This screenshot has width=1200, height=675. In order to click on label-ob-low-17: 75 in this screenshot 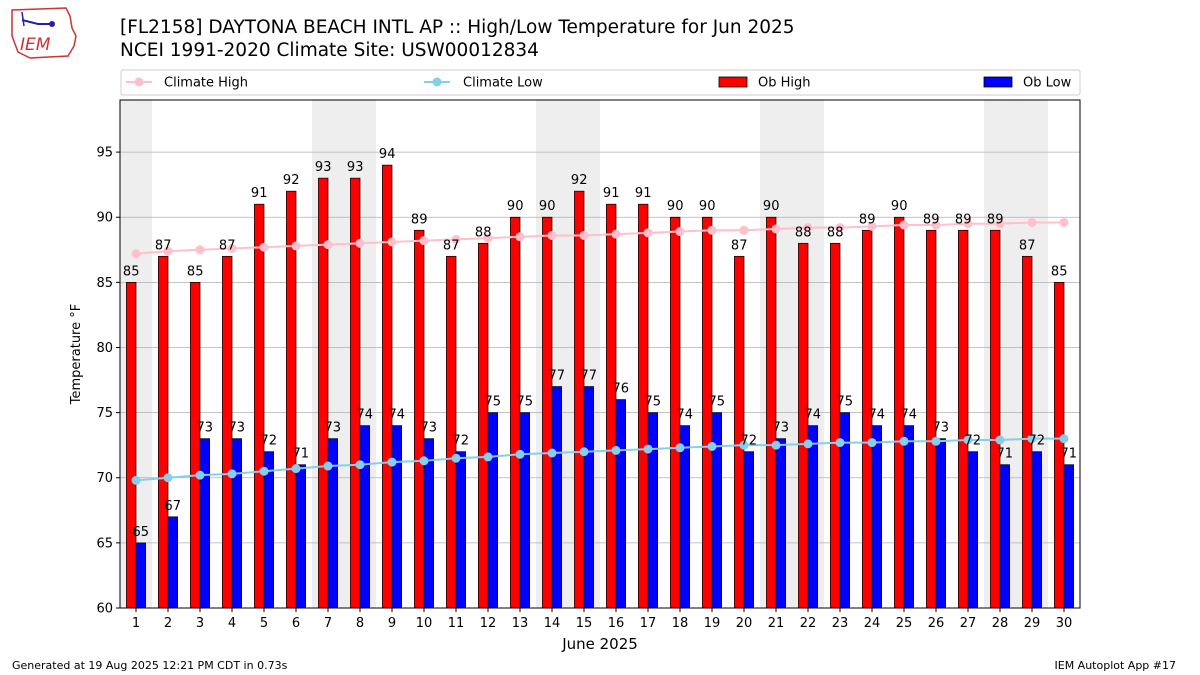, I will do `click(653, 402)`.